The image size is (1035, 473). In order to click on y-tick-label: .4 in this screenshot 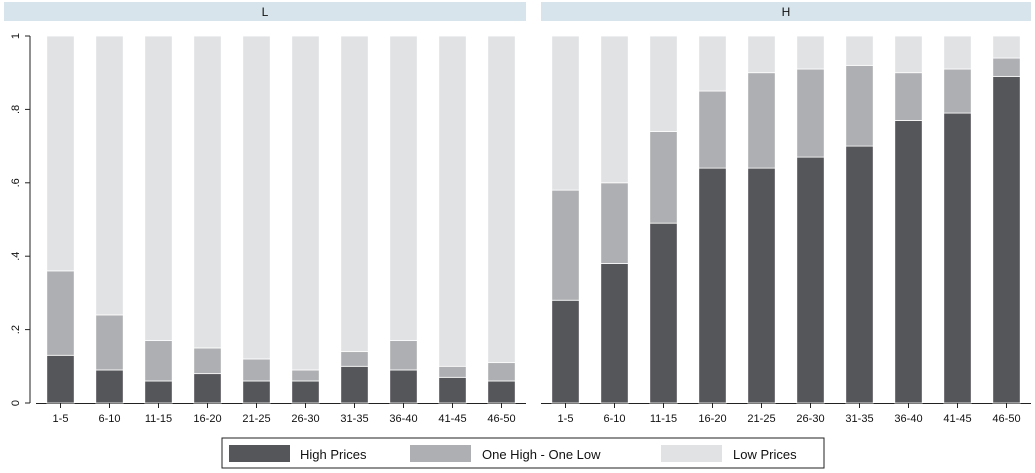, I will do `click(16, 256)`.